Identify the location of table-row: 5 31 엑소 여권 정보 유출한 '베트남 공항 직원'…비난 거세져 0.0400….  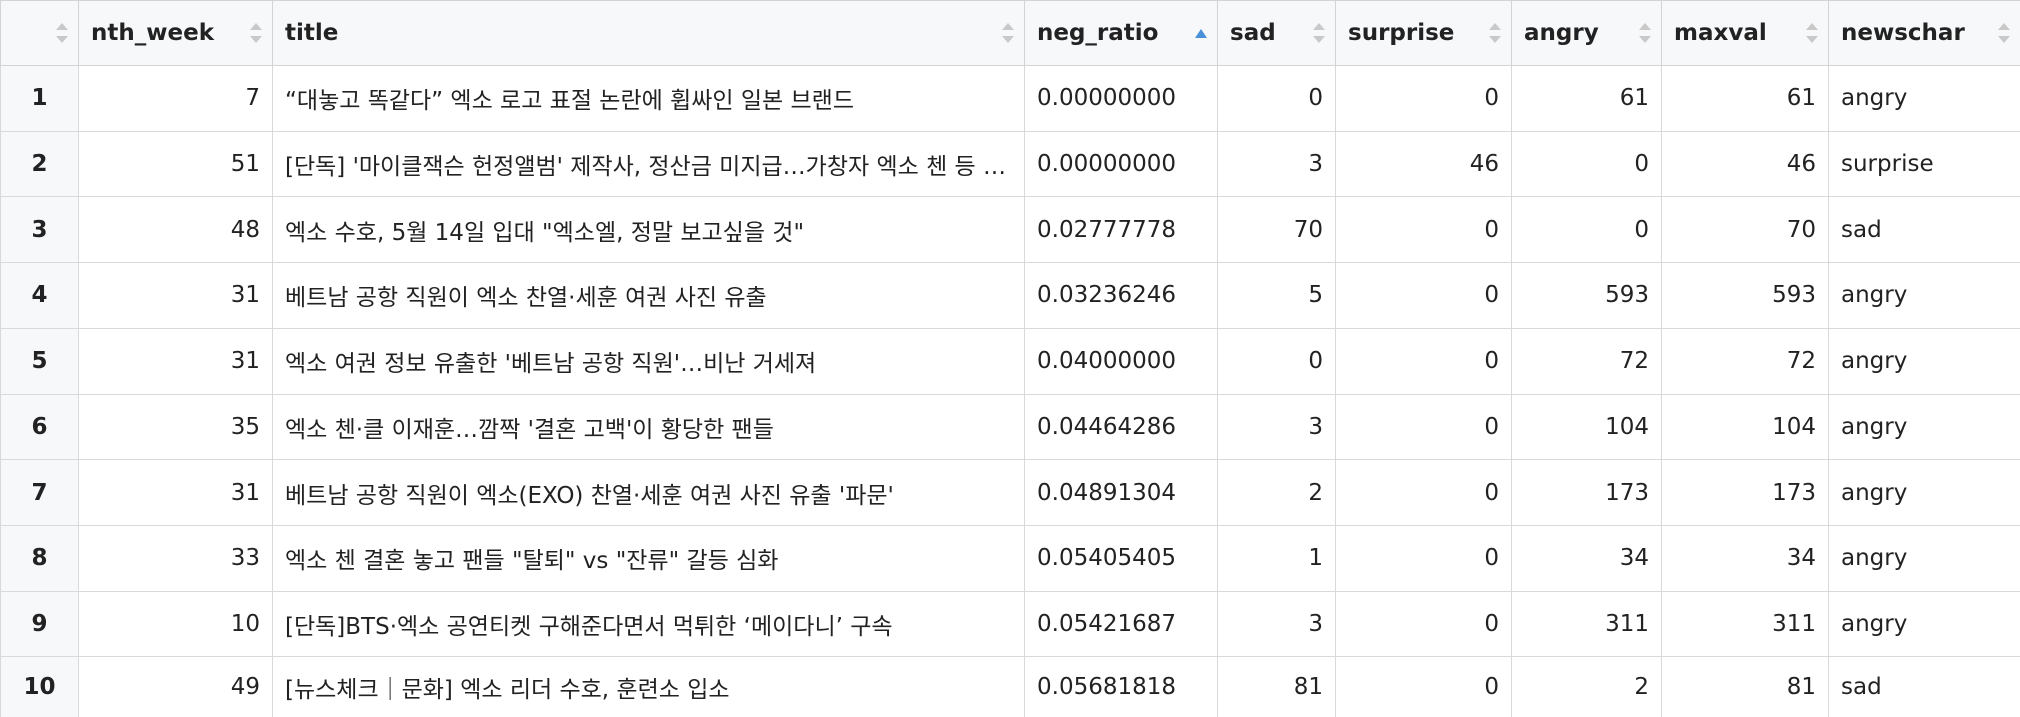
(1010, 361).